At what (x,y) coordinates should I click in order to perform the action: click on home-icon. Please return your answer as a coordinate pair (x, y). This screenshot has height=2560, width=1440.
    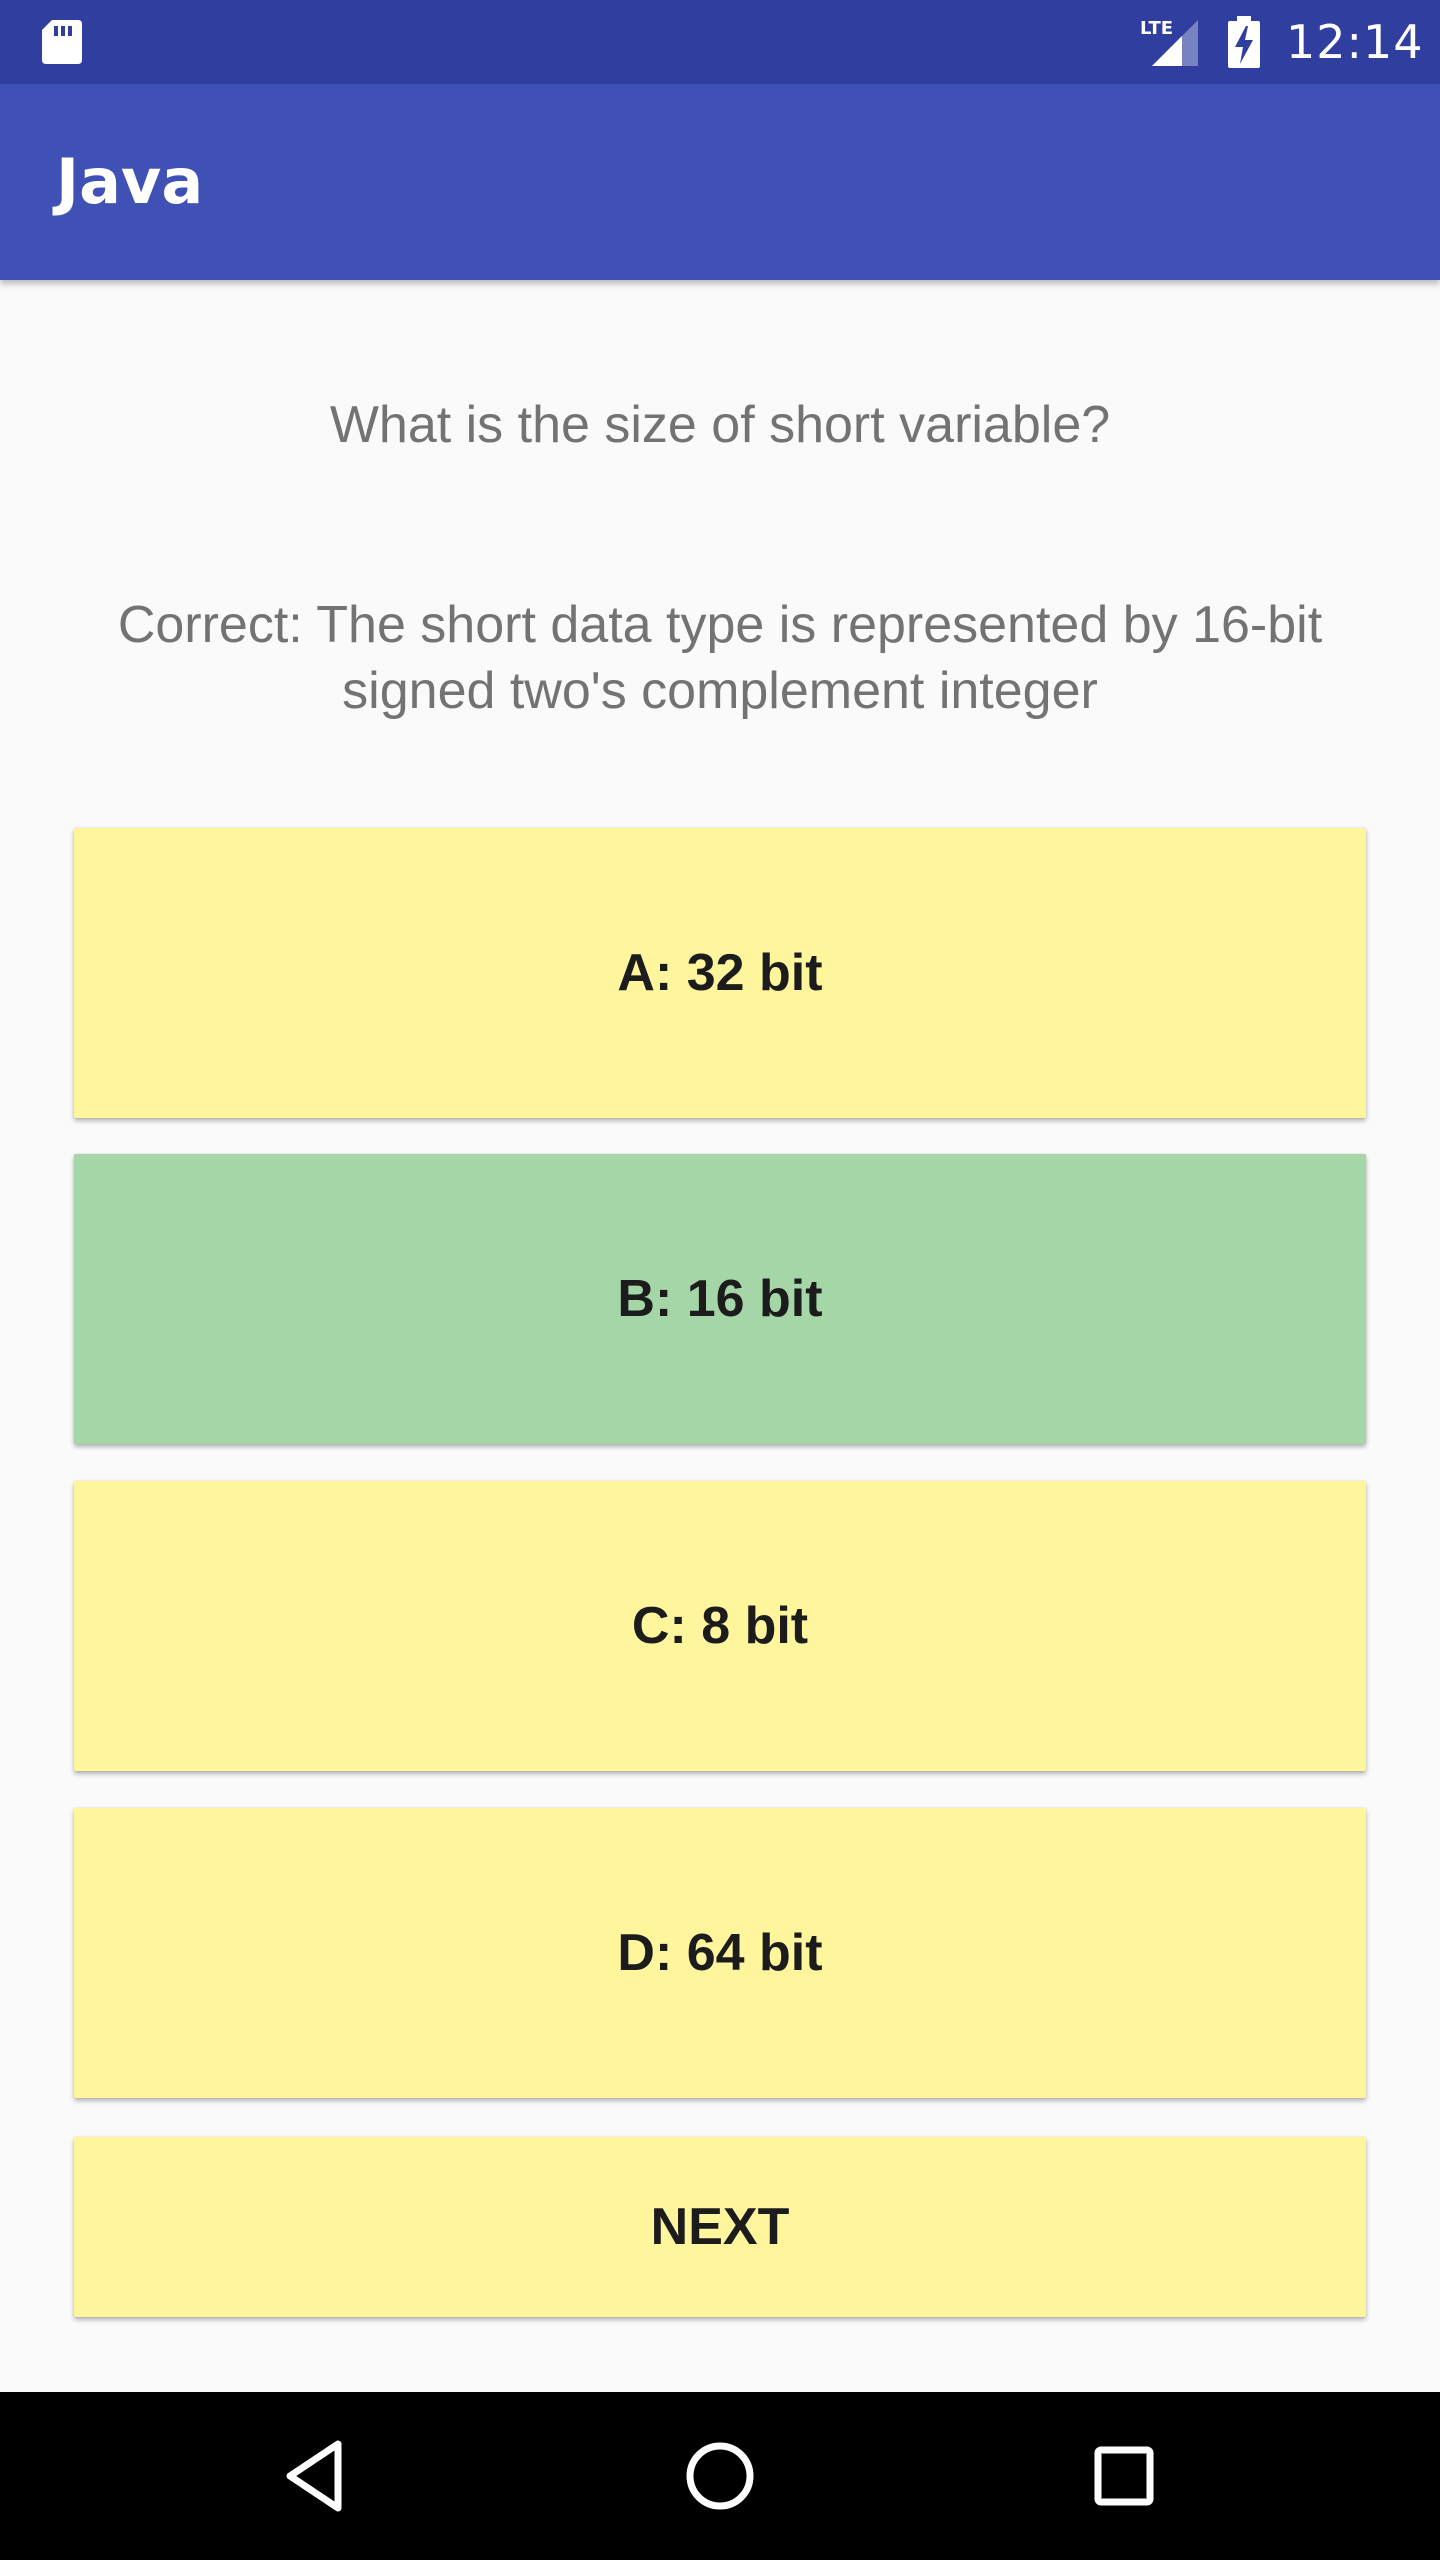
    Looking at the image, I should click on (720, 2476).